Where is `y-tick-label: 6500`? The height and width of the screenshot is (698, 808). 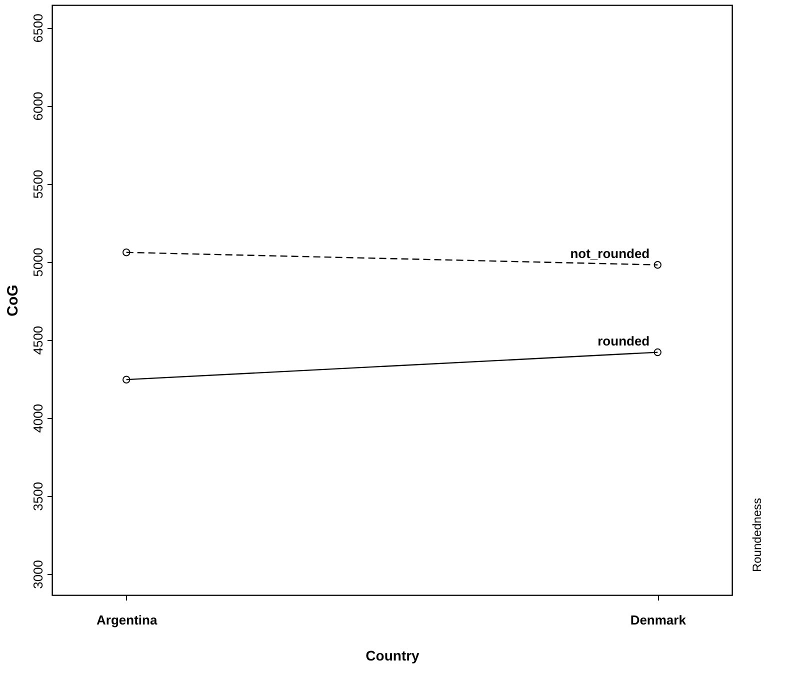
y-tick-label: 6500 is located at coordinates (38, 28).